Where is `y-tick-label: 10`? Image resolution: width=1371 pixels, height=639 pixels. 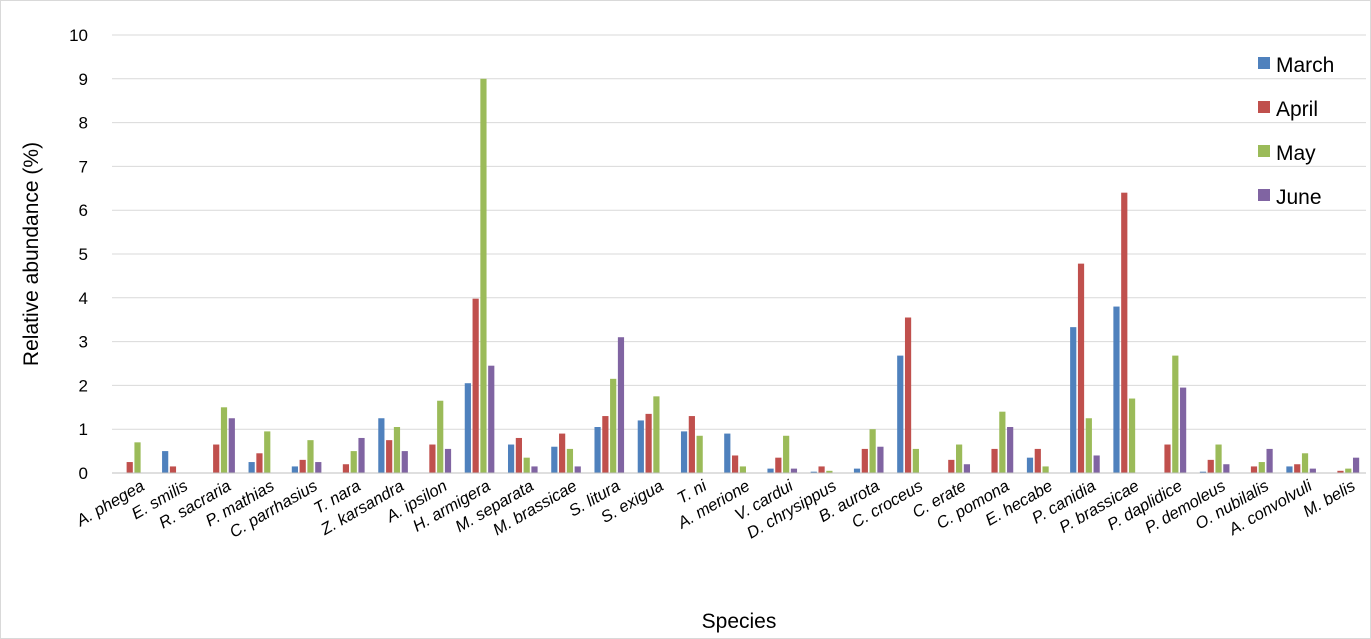 y-tick-label: 10 is located at coordinates (78, 35).